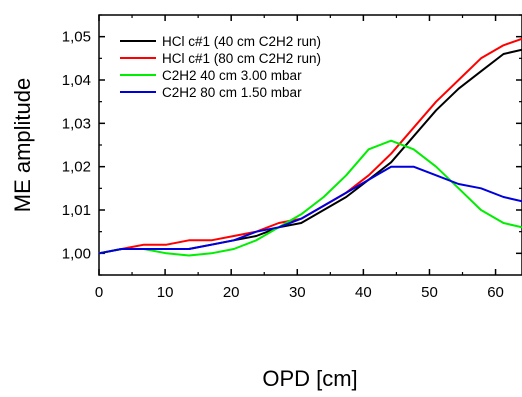  What do you see at coordinates (363, 292) in the screenshot?
I see `x-tick-label: 40` at bounding box center [363, 292].